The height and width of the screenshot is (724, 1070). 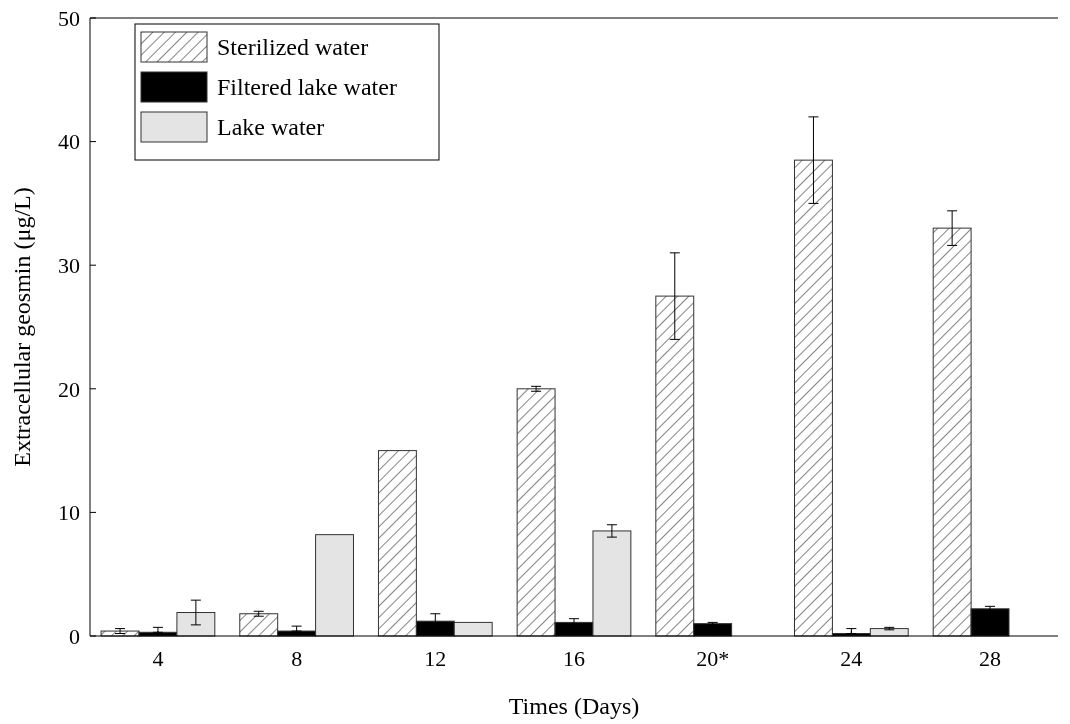 I want to click on legend-label: Filtered lake water, so click(x=307, y=87).